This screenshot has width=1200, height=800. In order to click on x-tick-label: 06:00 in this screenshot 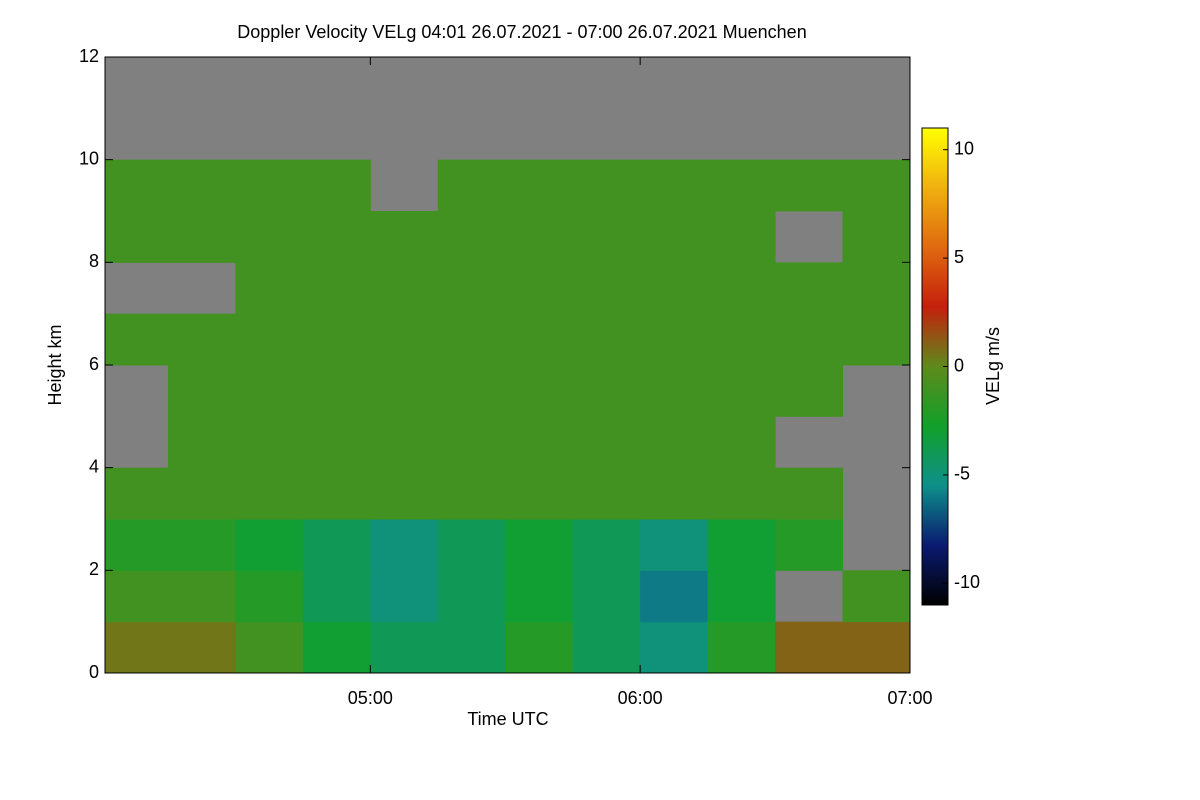, I will do `click(640, 698)`.